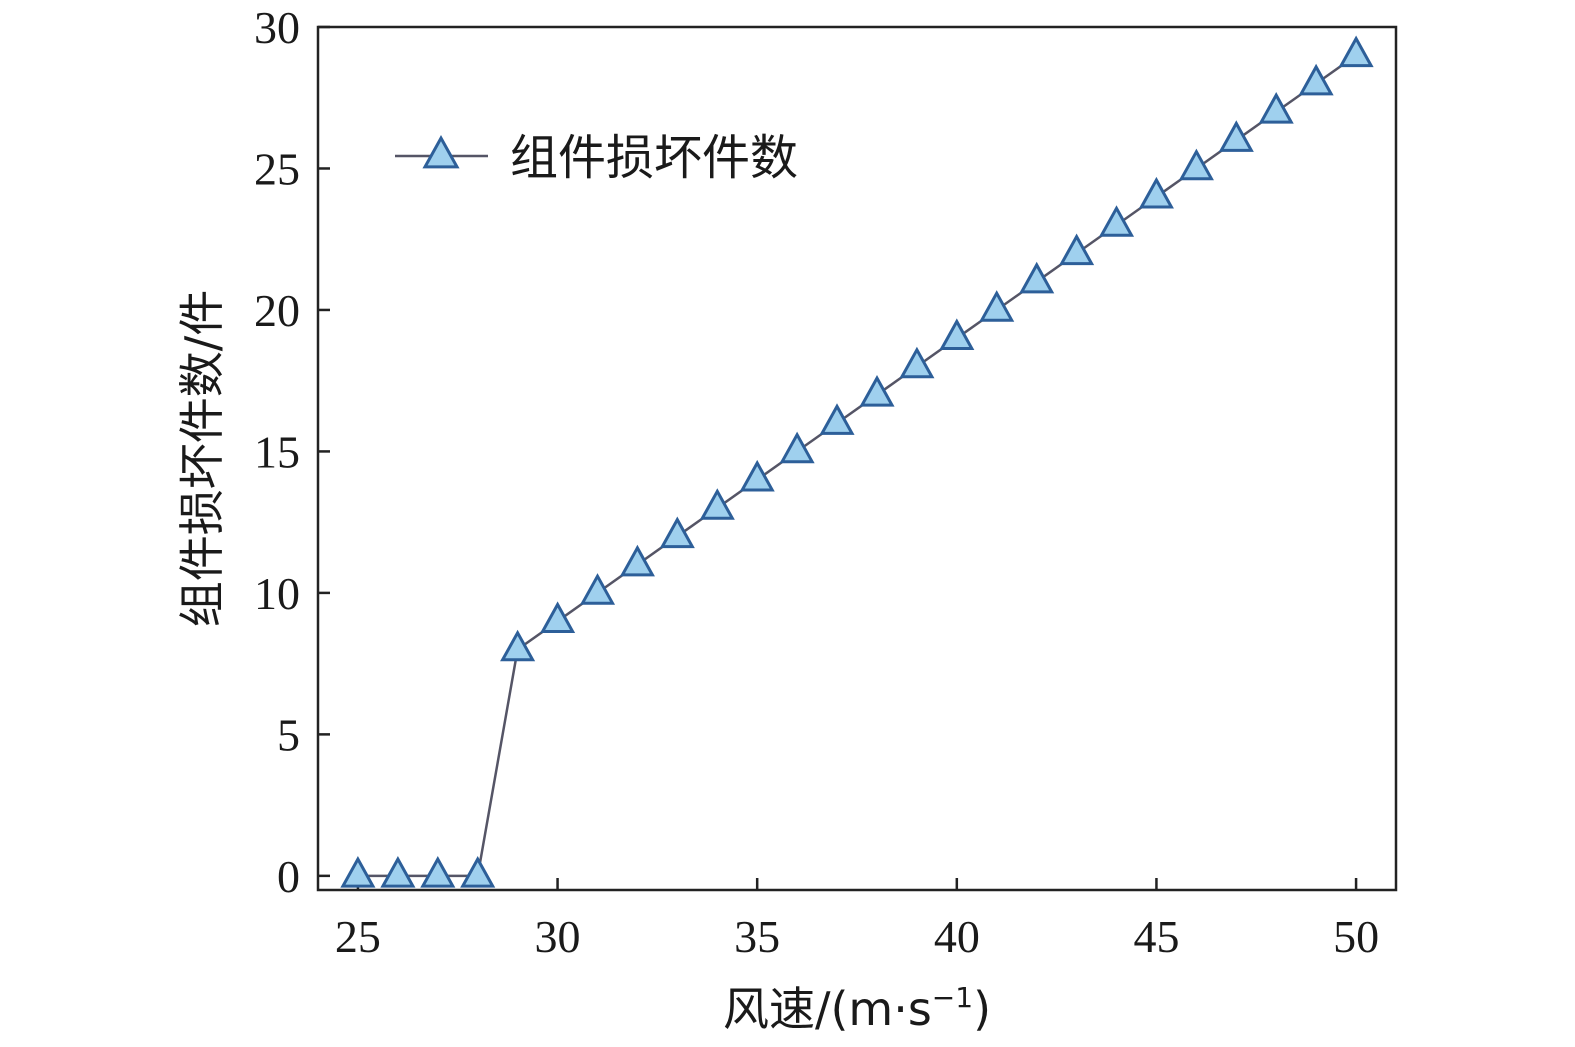 The image size is (1575, 1047). Describe the element at coordinates (277, 310) in the screenshot. I see `y-tick-label: 20` at that location.